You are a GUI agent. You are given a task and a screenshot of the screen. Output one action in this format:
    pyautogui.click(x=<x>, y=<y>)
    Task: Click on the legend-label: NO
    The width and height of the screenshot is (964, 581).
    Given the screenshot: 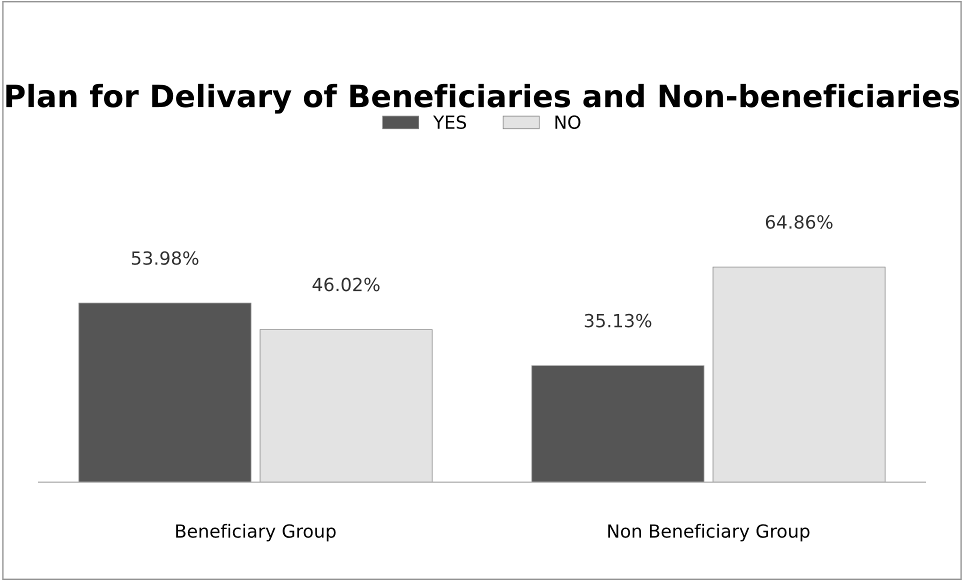 What is the action you would take?
    pyautogui.click(x=567, y=122)
    